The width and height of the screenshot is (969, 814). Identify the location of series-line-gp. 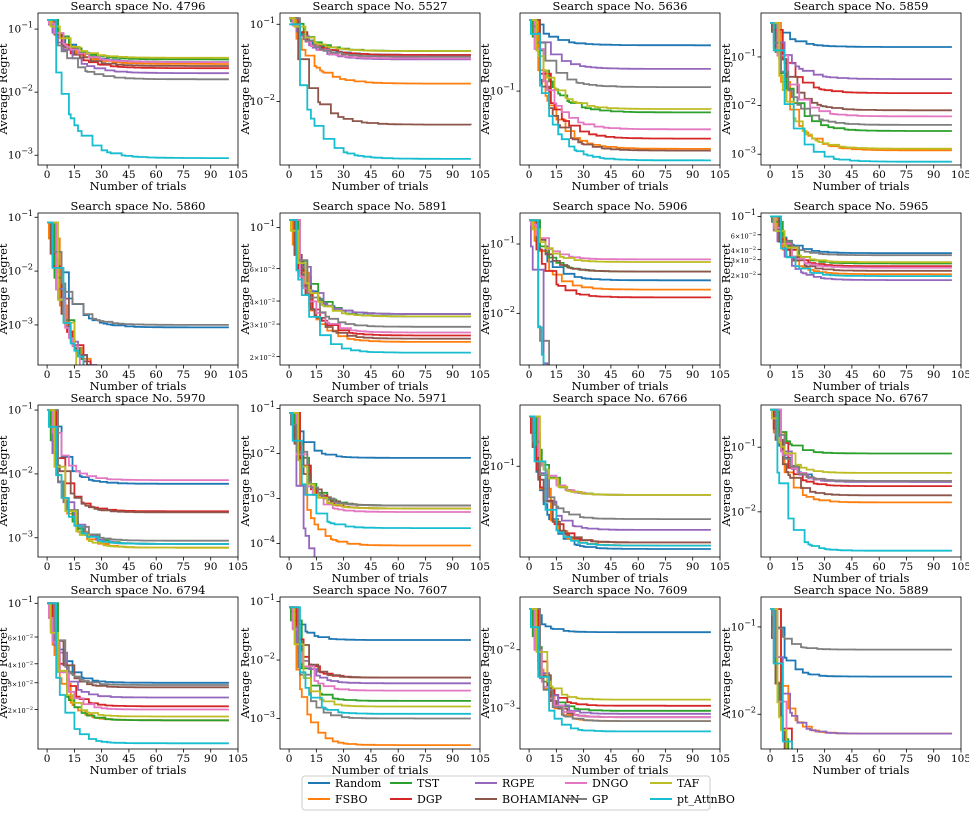
(138, 644).